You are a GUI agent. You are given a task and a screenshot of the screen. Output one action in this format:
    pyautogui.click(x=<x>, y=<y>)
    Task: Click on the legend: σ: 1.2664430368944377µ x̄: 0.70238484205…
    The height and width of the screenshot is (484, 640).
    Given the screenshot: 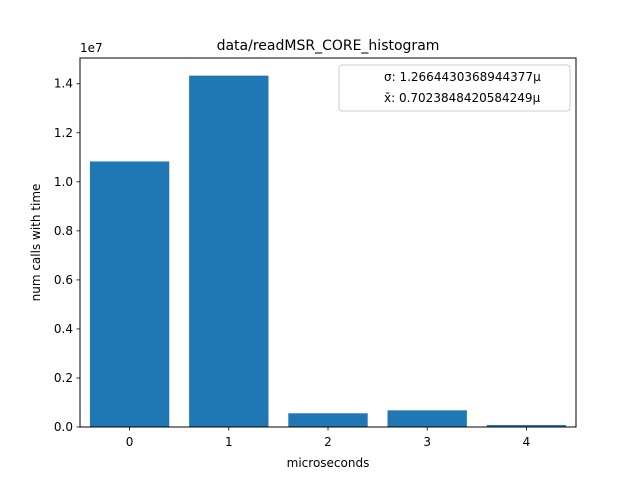 What is the action you would take?
    pyautogui.click(x=454, y=88)
    